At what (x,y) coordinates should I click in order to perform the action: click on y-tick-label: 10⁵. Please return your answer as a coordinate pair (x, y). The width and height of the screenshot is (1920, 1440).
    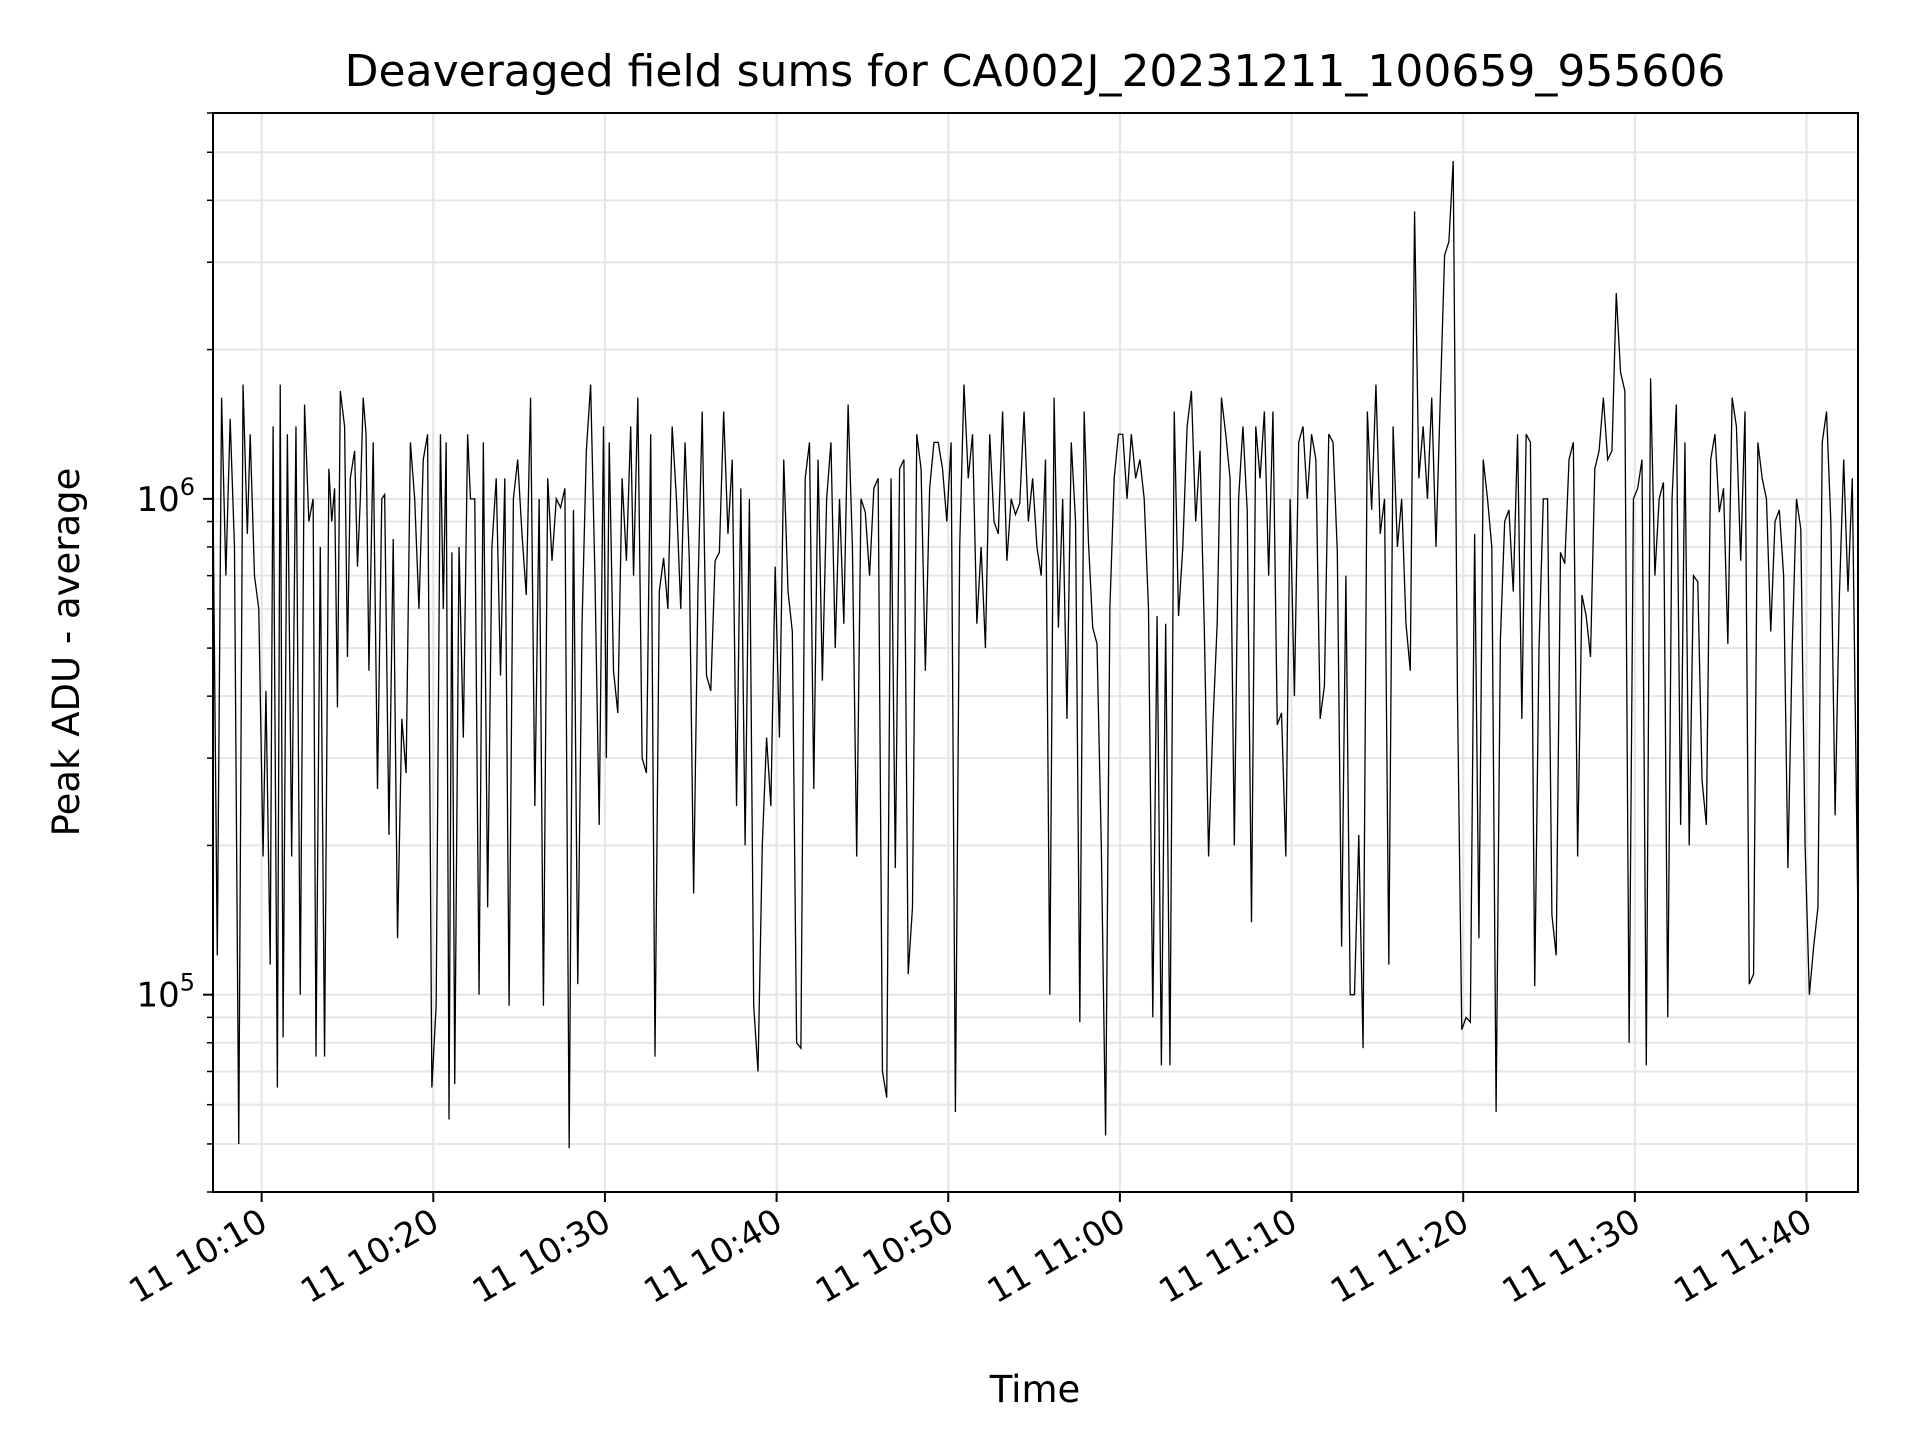
    Looking at the image, I should click on (165, 992).